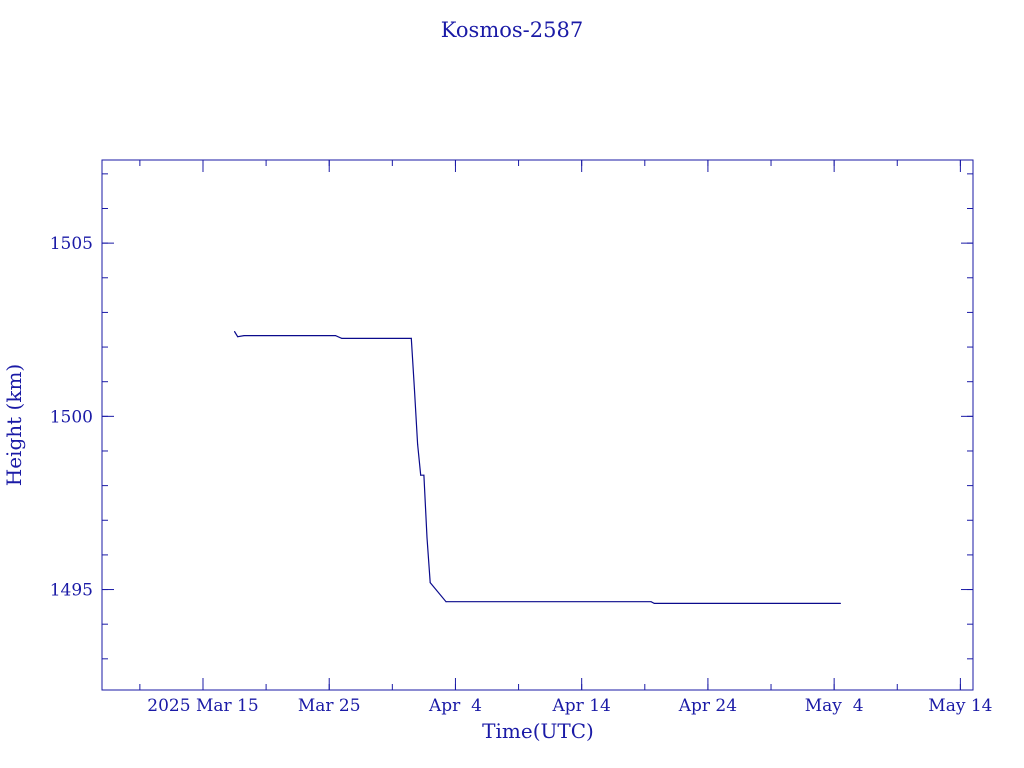 This screenshot has height=768, width=1024. Describe the element at coordinates (14, 425) in the screenshot. I see `y-axis-label: Height (km)` at that location.